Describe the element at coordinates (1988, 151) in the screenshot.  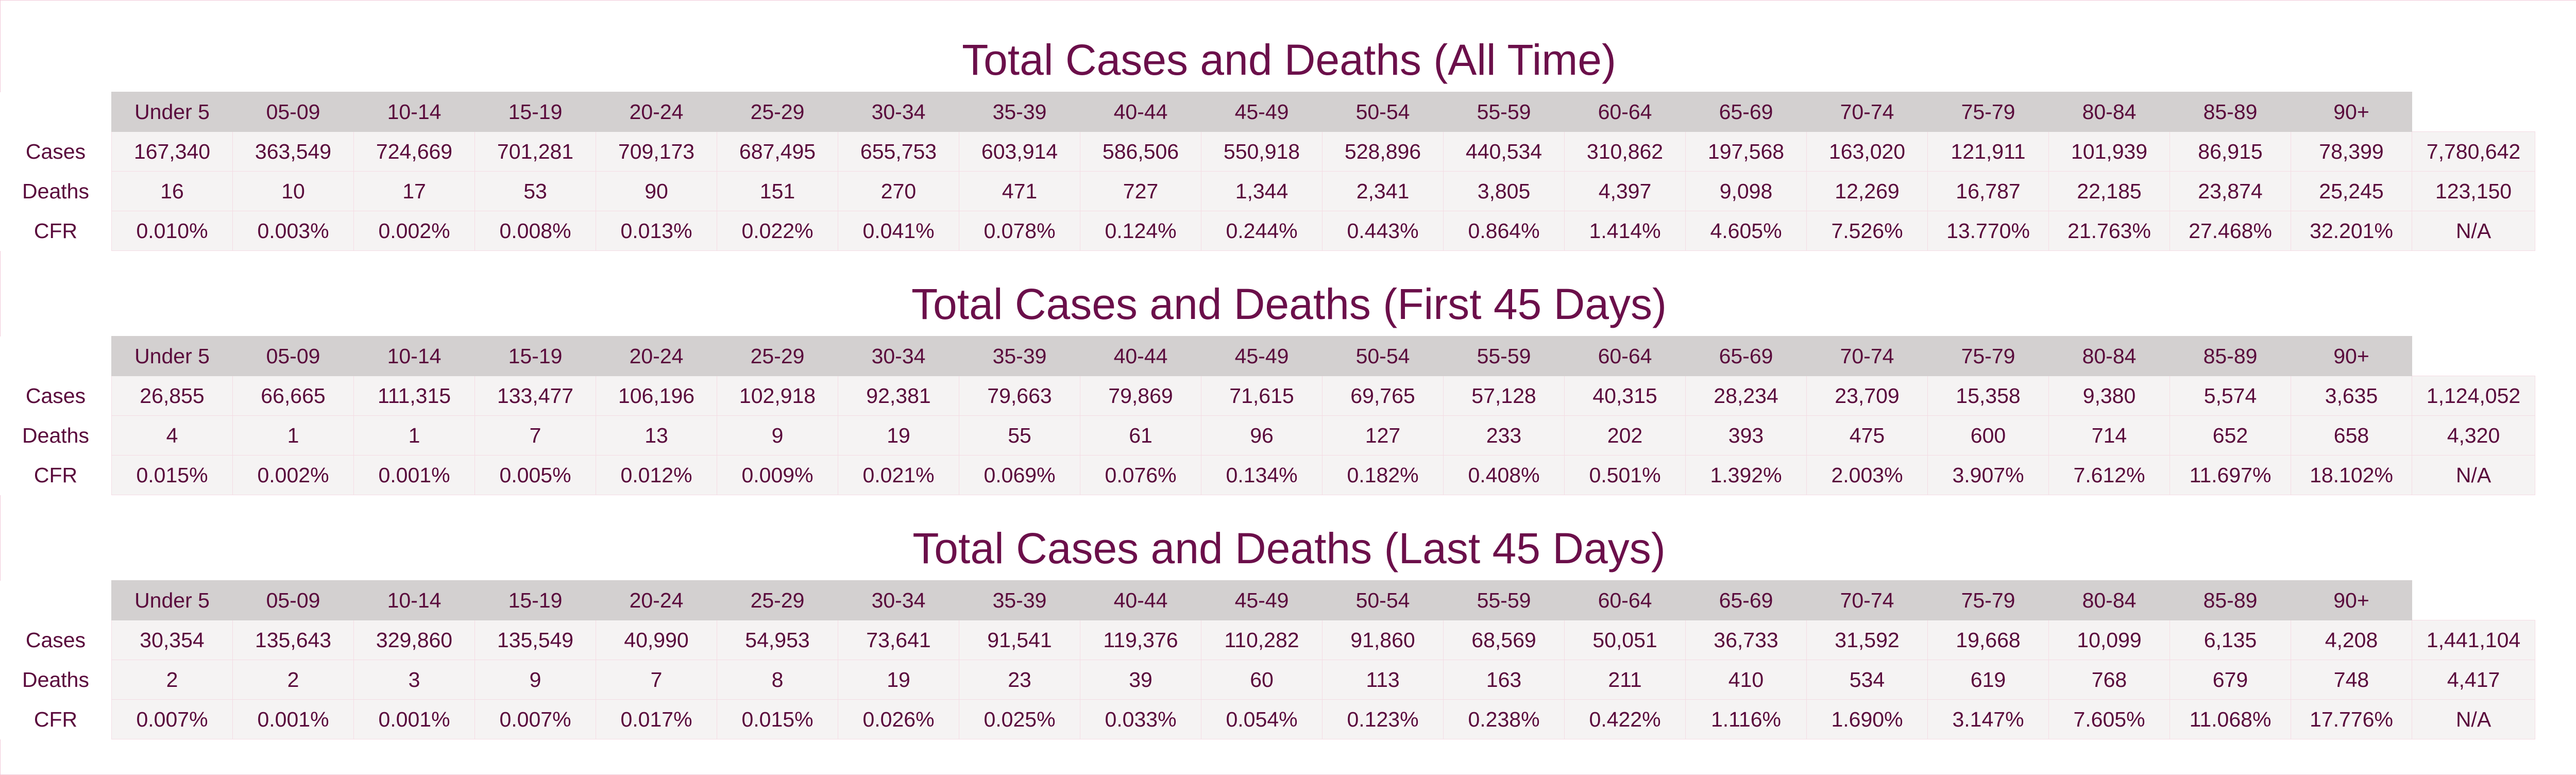
I see `cases-cell: 121,911` at that location.